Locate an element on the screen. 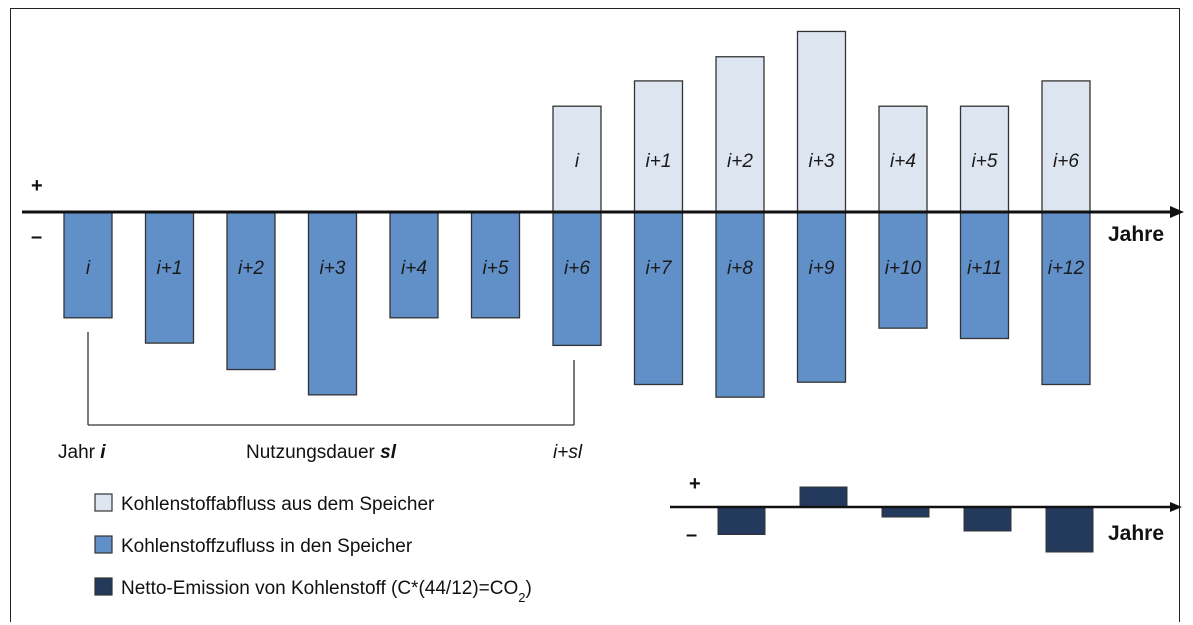 This screenshot has width=1193, height=625. outflow-bar-i+2 is located at coordinates (740, 134).